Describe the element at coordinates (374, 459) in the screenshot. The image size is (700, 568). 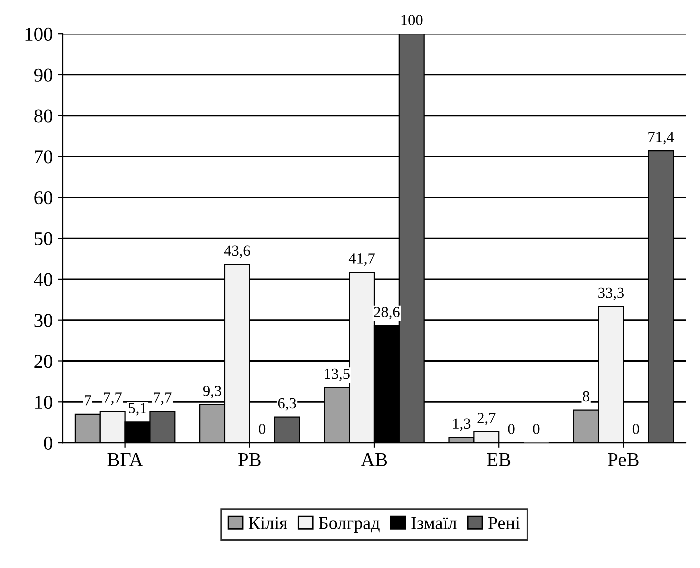
I see `x-tick-label: АВ` at that location.